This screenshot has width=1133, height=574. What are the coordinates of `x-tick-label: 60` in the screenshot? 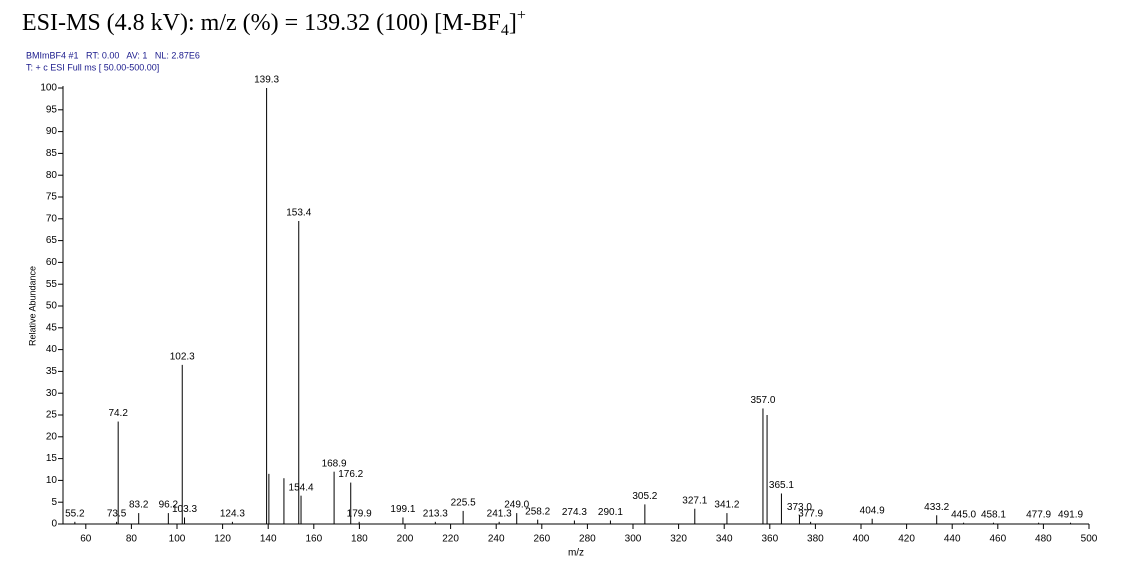 It's located at (86, 539).